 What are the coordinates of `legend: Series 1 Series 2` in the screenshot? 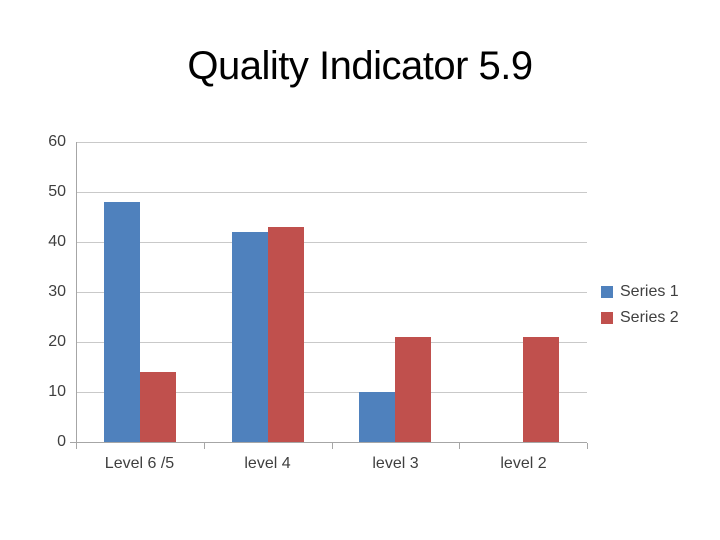 It's located at (640, 305).